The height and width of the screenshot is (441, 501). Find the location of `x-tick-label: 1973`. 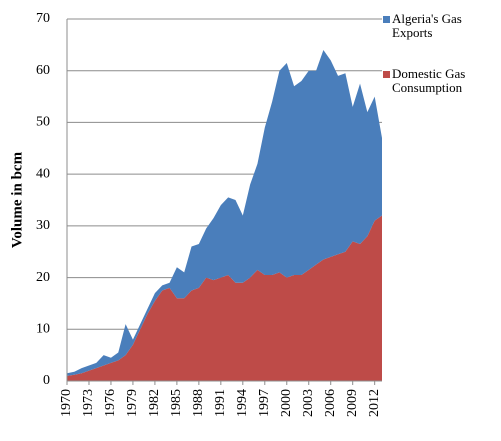

x-tick-label: 1973 is located at coordinates (88, 403).